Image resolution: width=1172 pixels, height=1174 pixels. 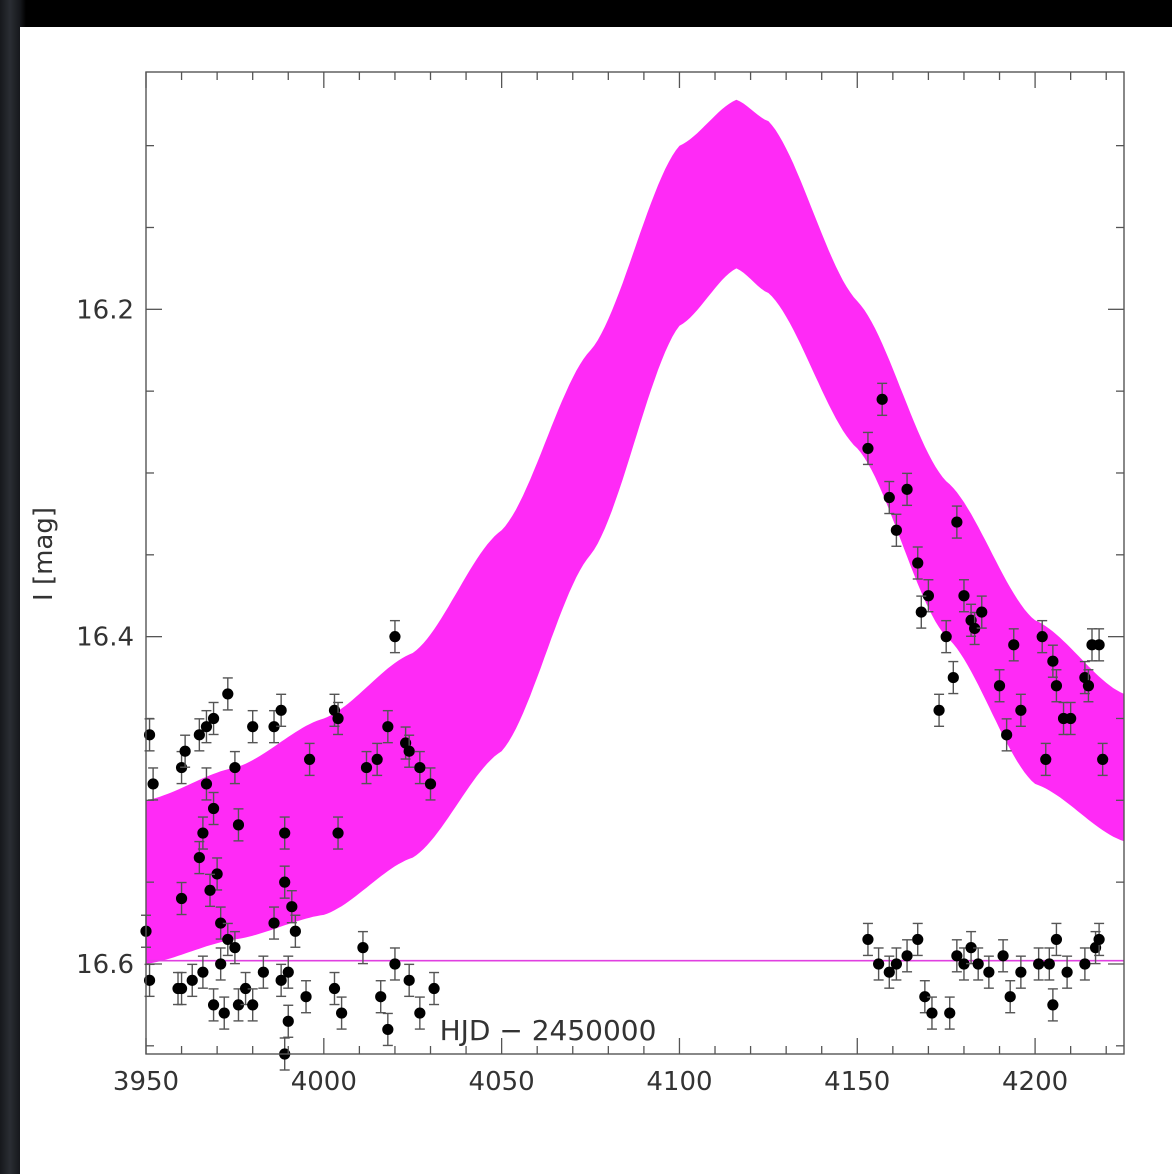 What do you see at coordinates (146, 1082) in the screenshot?
I see `x-tick-label: 3950` at bounding box center [146, 1082].